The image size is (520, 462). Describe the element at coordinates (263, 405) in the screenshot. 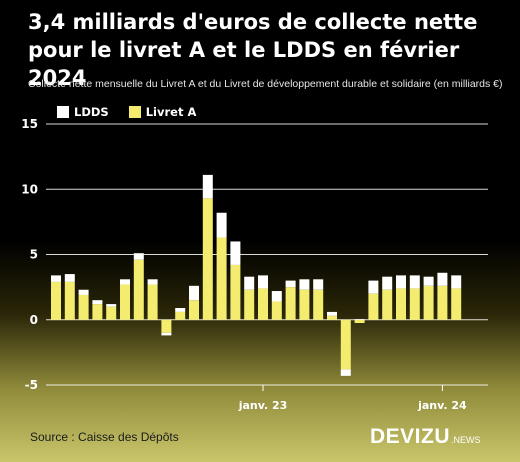

I see `x-tick-label: janv. 23` at that location.